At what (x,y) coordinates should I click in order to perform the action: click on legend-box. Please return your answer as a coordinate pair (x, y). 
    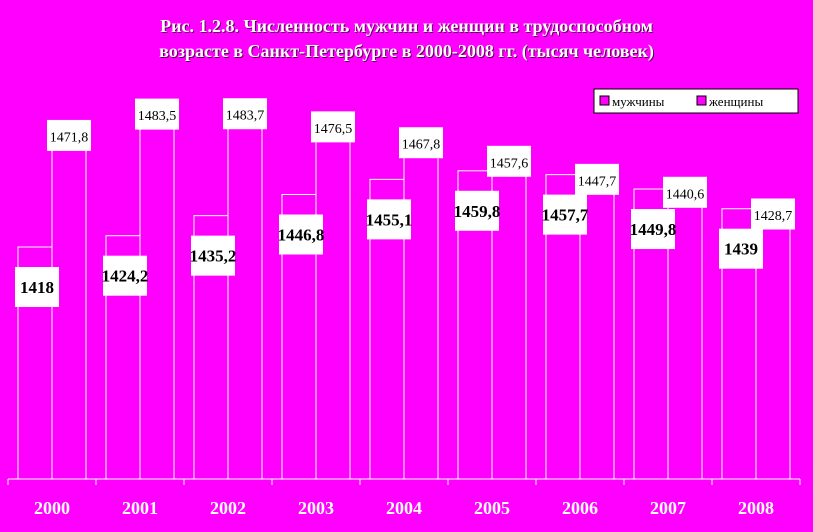
    Looking at the image, I should click on (696, 101).